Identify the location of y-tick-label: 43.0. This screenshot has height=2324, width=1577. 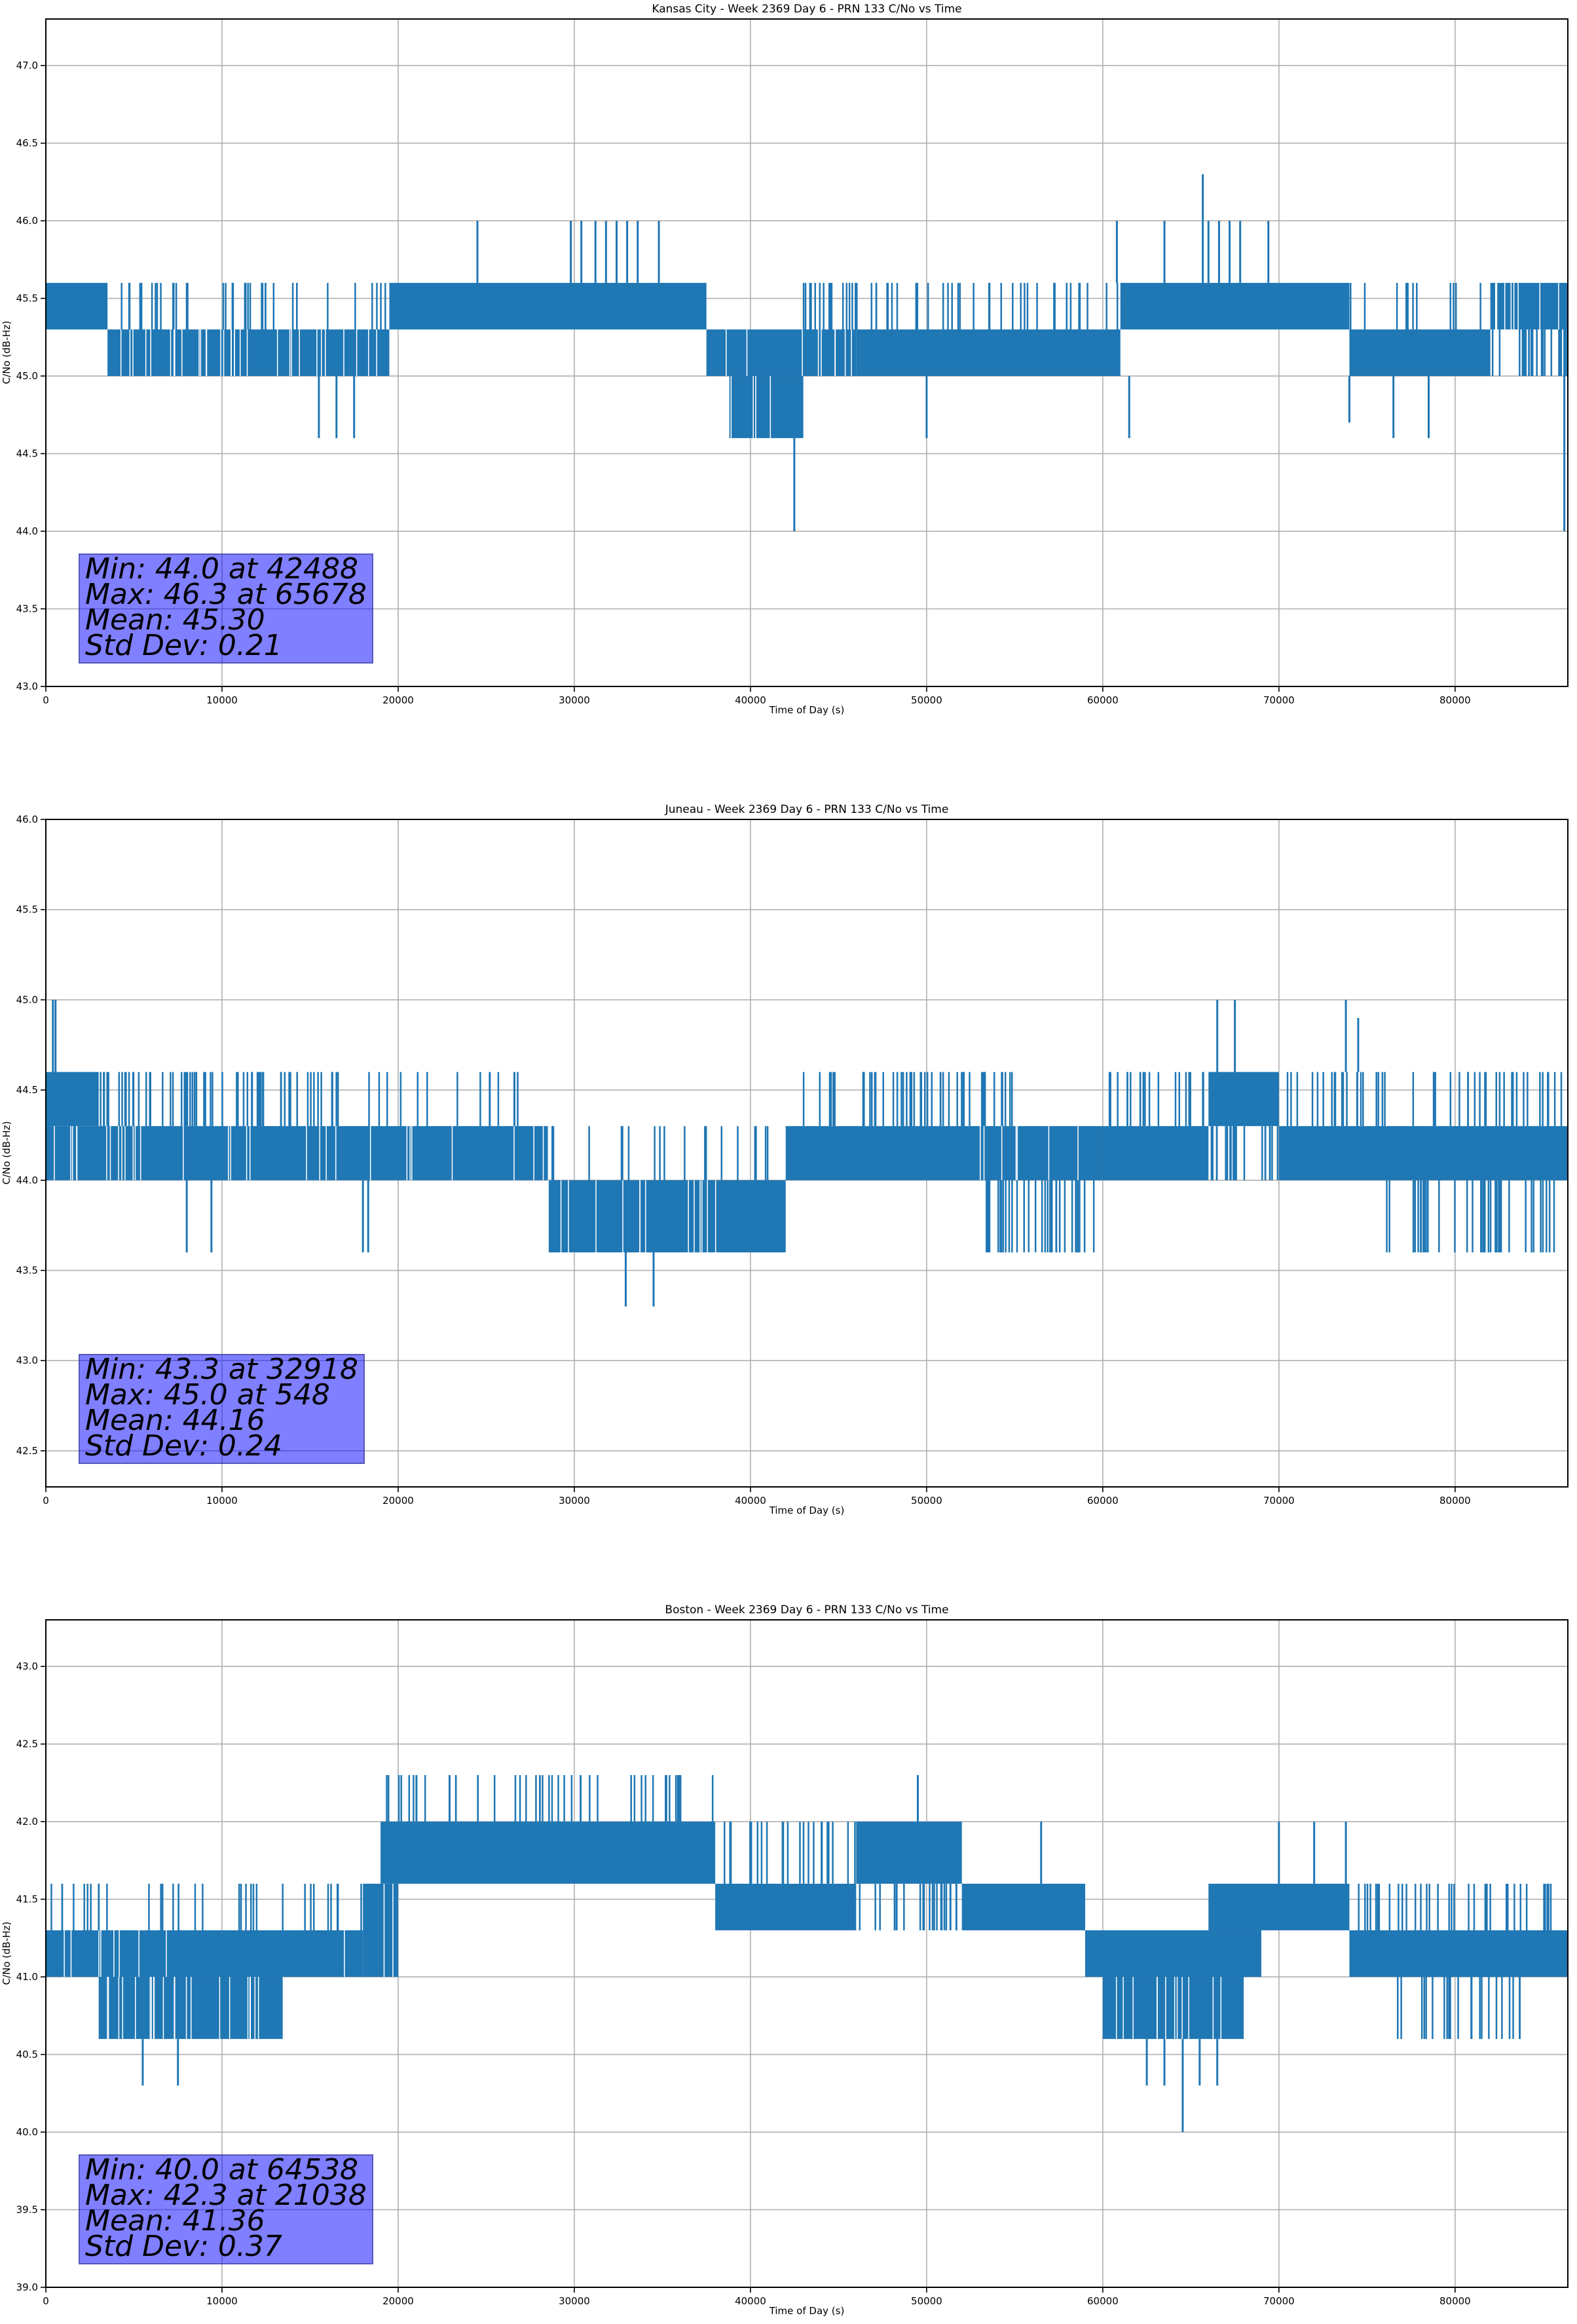
(27, 1360).